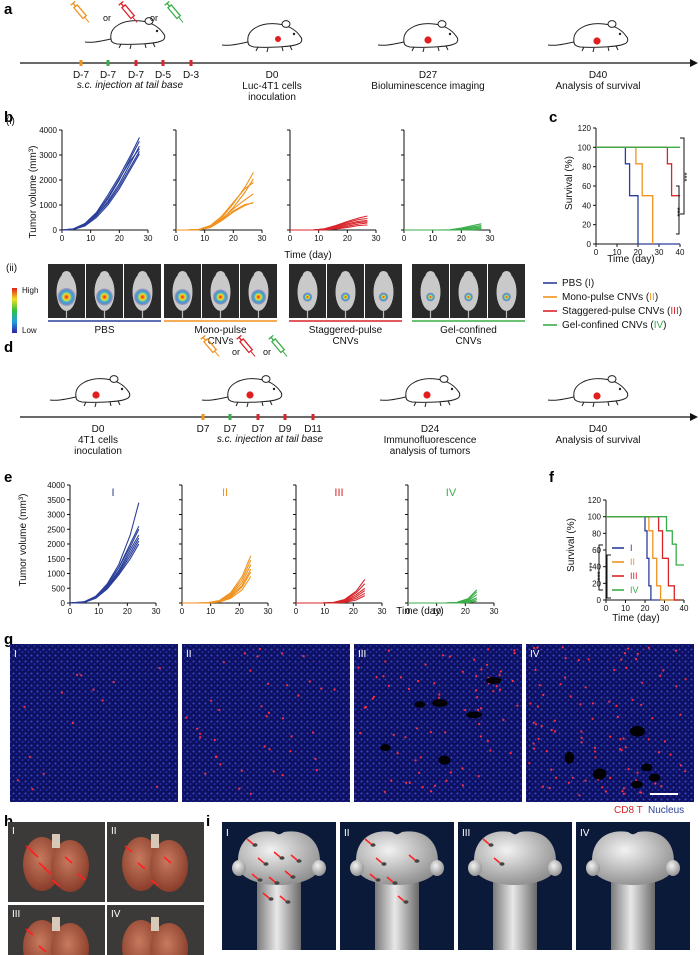  I want to click on if-tile: IV, so click(610, 723).